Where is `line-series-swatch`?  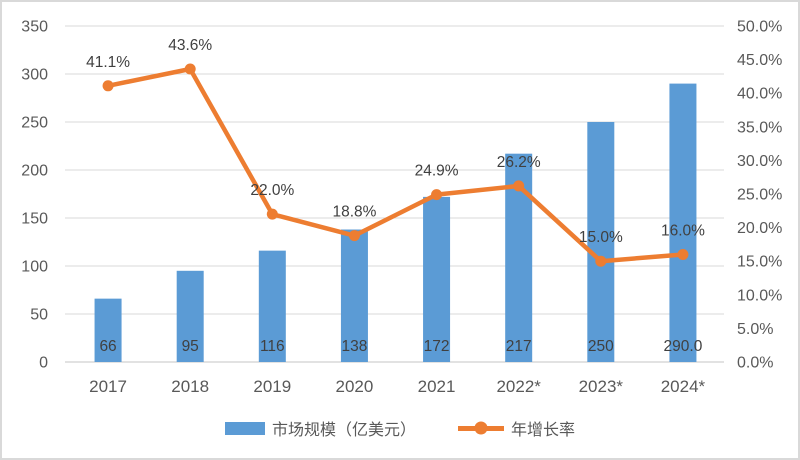
line-series-swatch is located at coordinates (481, 428).